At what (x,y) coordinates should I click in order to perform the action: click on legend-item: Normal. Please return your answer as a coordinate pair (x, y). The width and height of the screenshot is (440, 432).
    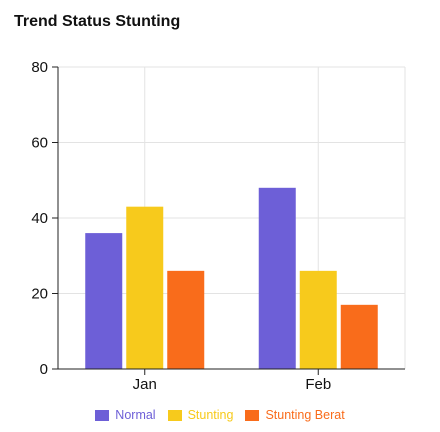
    Looking at the image, I should click on (125, 415).